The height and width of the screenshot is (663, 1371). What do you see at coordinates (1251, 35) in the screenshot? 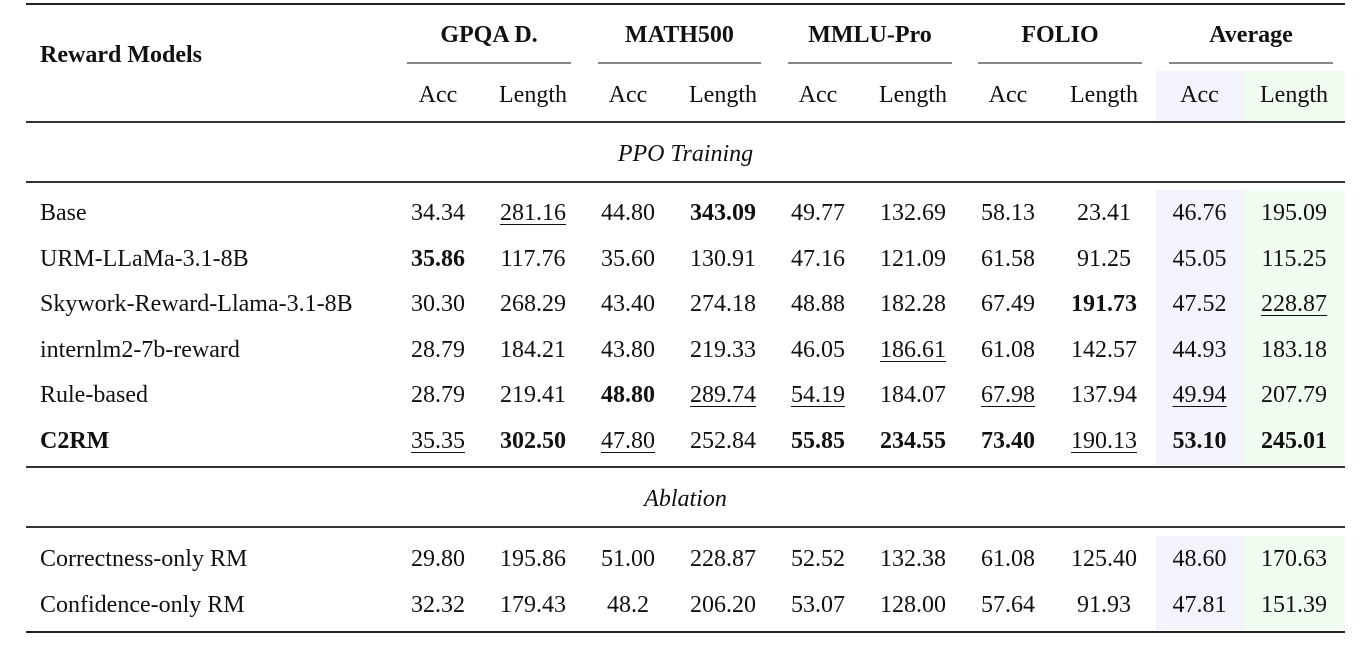
I see `group-header-average: Average` at bounding box center [1251, 35].